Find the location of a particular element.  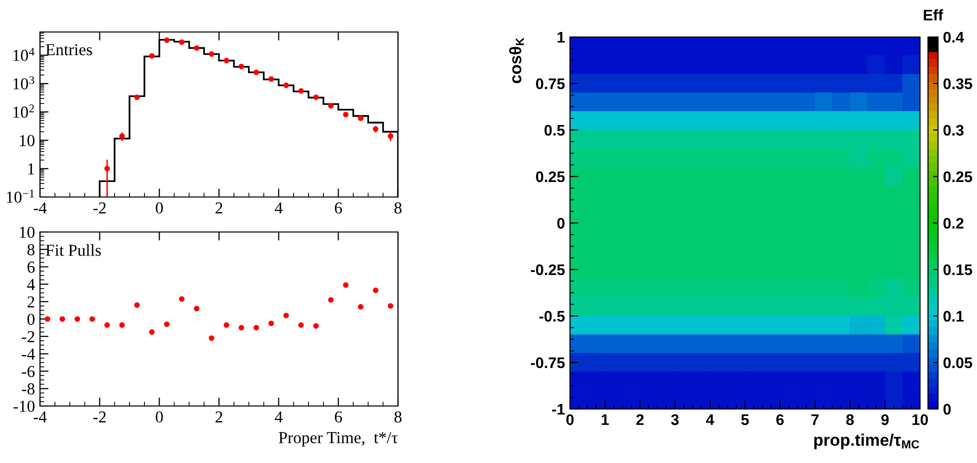

color-bar-label: 0.15 is located at coordinates (957, 270).